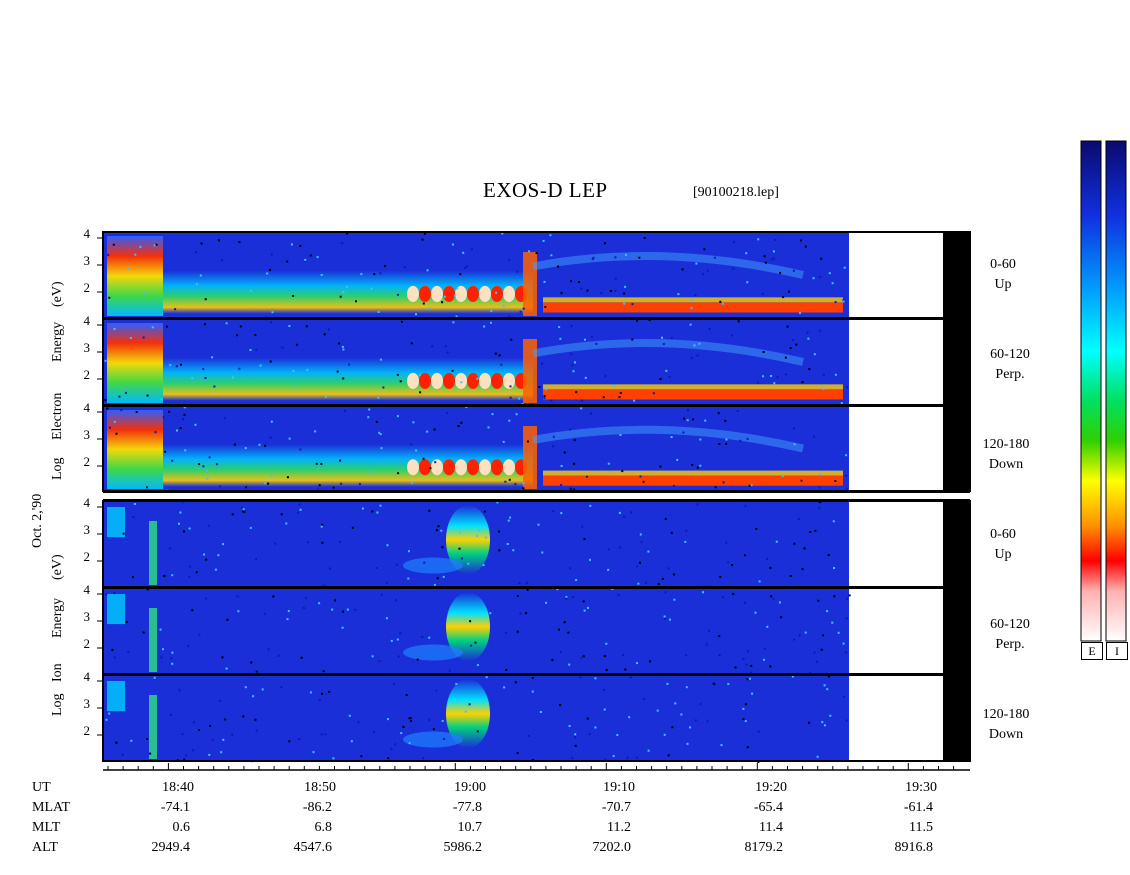  Describe the element at coordinates (57, 294) in the screenshot. I see `electron-ylabel-line4: (eV)` at that location.